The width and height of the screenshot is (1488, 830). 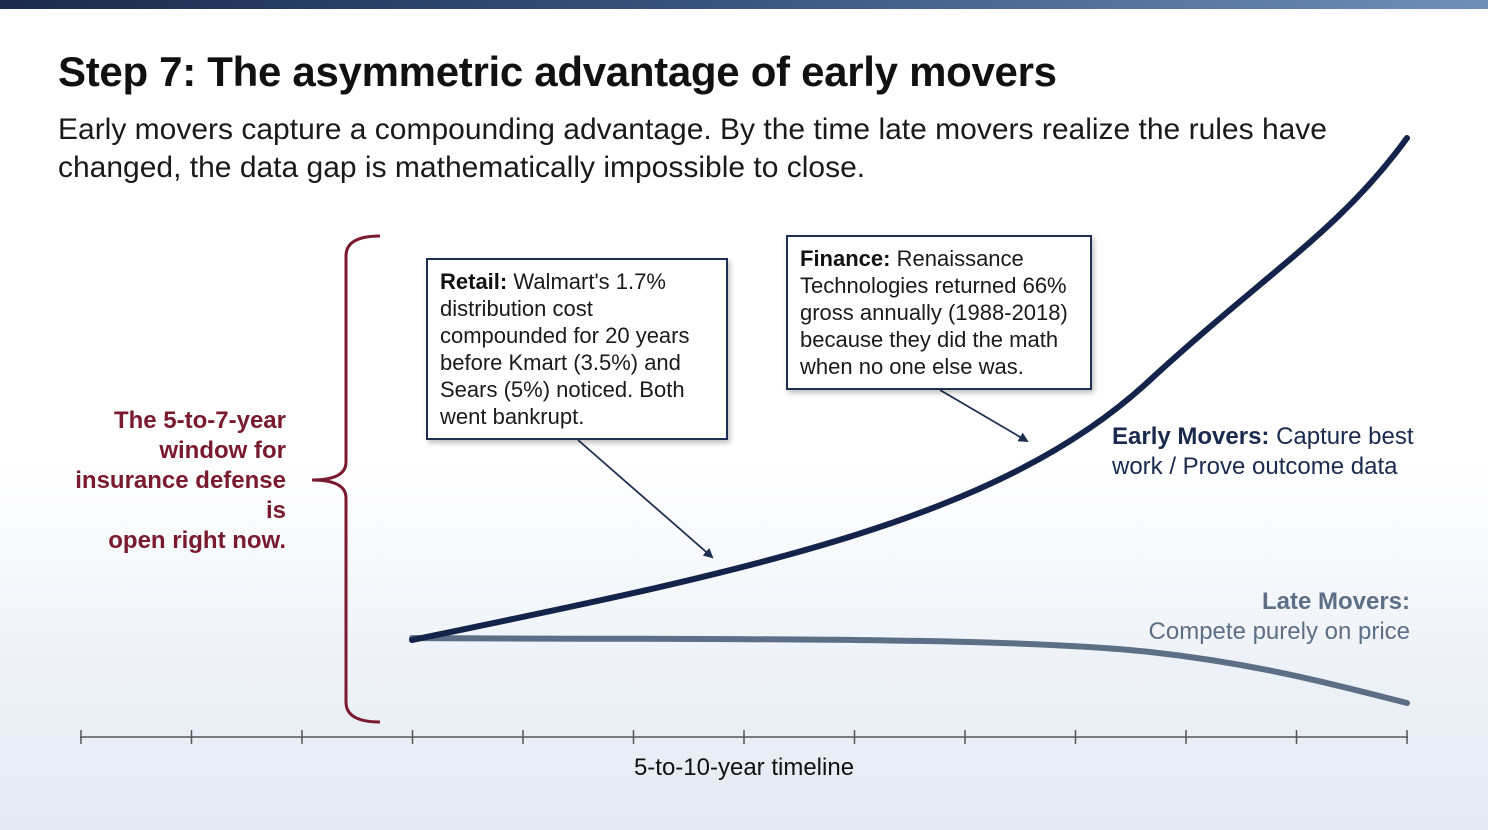 What do you see at coordinates (180, 480) in the screenshot?
I see `window-label-line: insurance defense` at bounding box center [180, 480].